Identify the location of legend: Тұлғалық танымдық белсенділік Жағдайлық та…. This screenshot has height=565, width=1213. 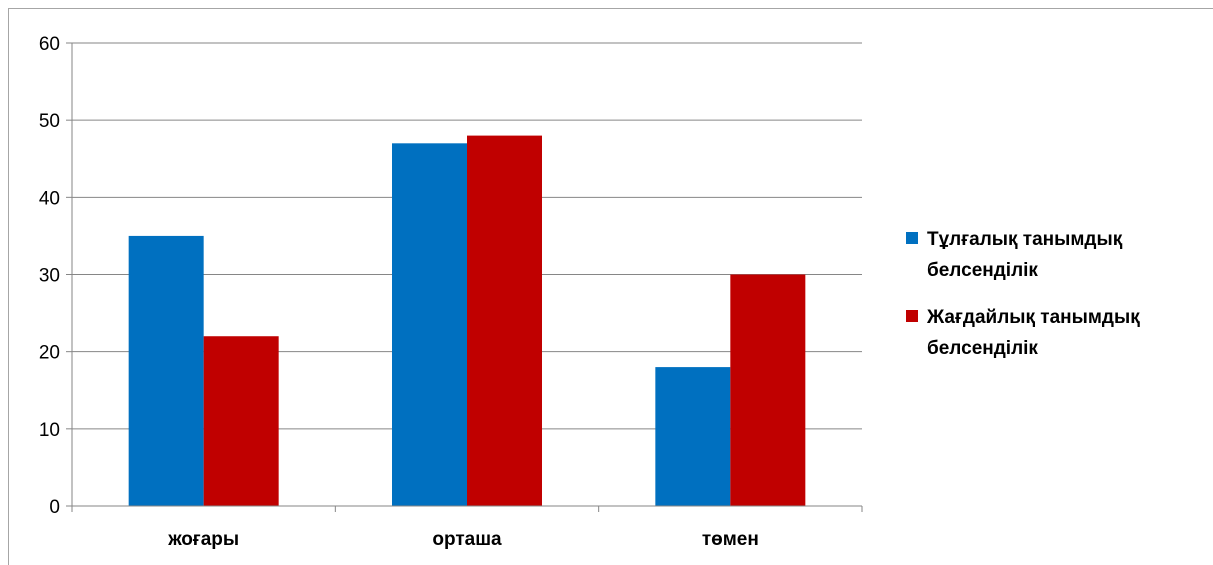
(1023, 294).